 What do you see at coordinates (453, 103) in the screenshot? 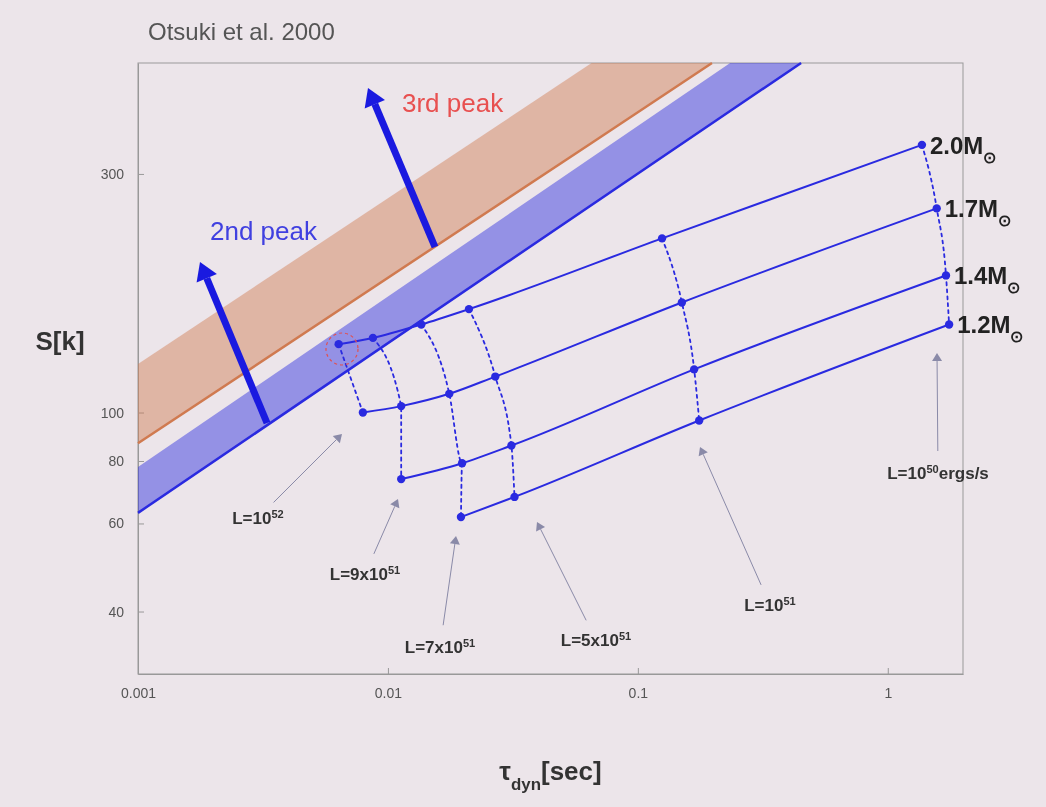
I see `annotation: 3rd peak` at bounding box center [453, 103].